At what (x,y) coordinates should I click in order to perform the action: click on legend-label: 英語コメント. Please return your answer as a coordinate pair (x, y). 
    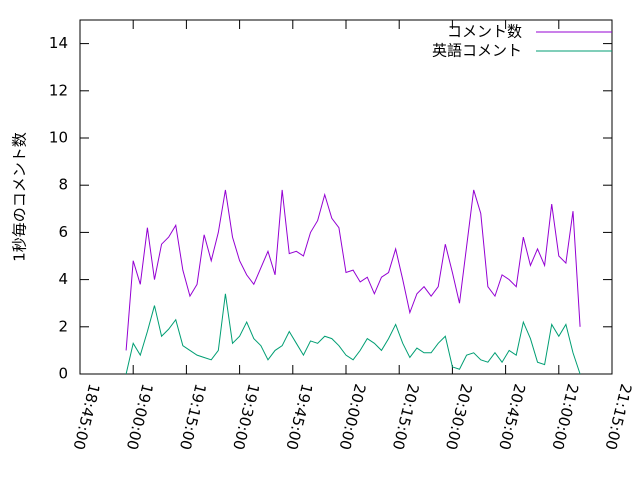
    Looking at the image, I should click on (477, 51).